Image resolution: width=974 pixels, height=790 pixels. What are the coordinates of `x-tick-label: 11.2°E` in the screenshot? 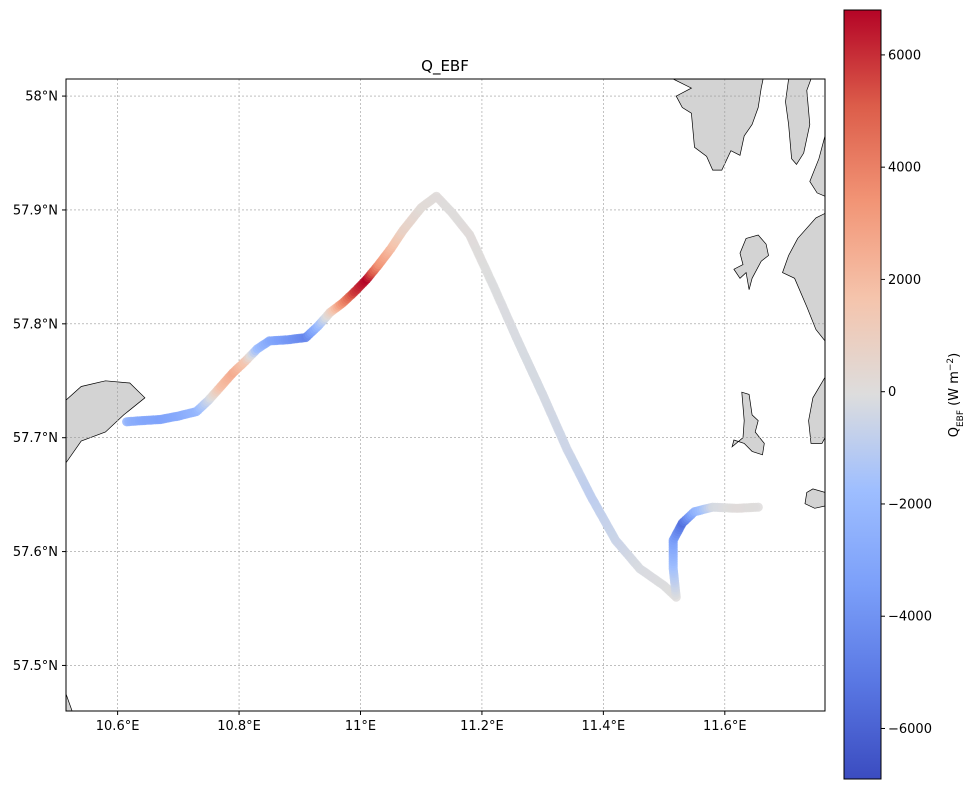 It's located at (482, 726).